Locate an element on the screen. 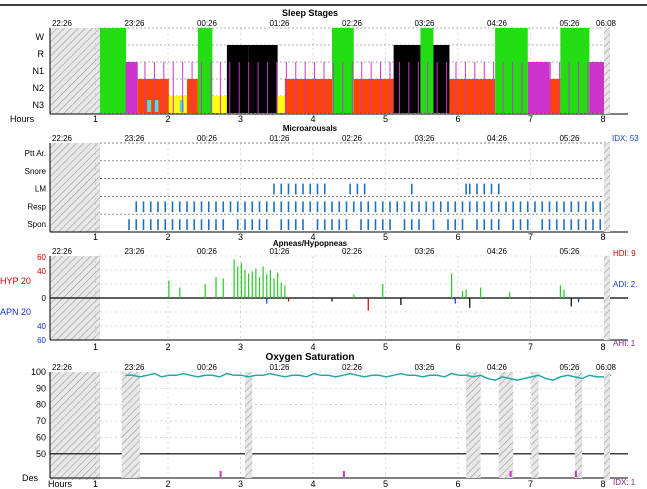 Image resolution: width=647 pixels, height=489 pixels. sleep-segments is located at coordinates (354, 70).